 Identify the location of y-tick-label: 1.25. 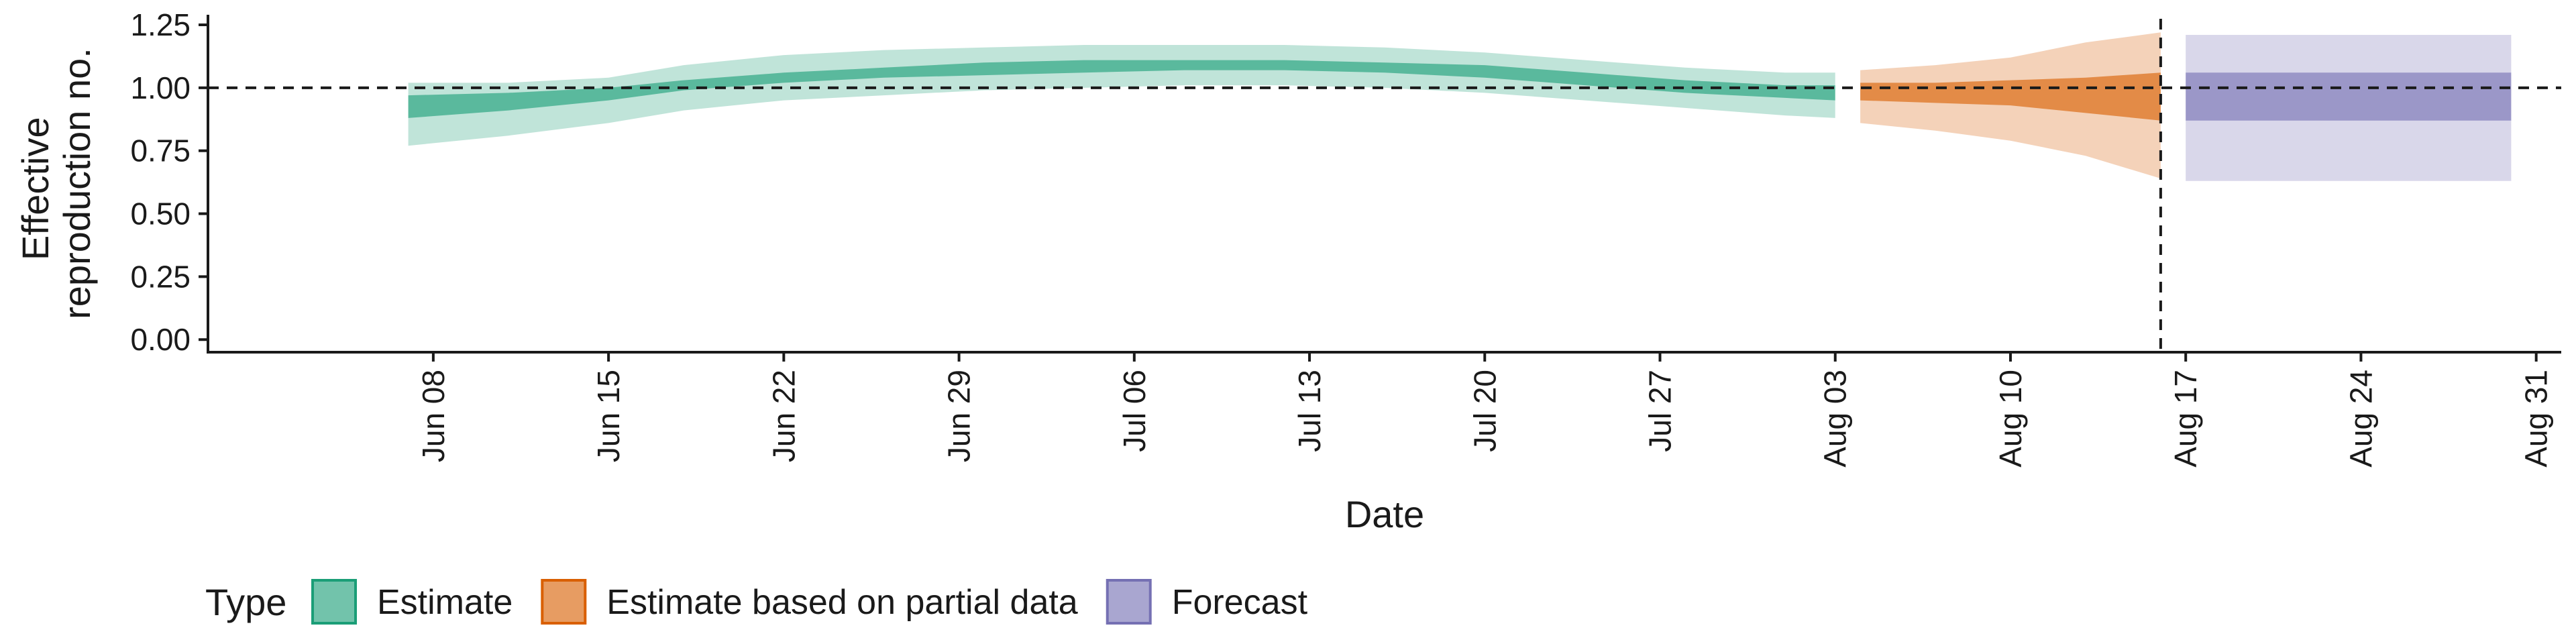
(160, 24).